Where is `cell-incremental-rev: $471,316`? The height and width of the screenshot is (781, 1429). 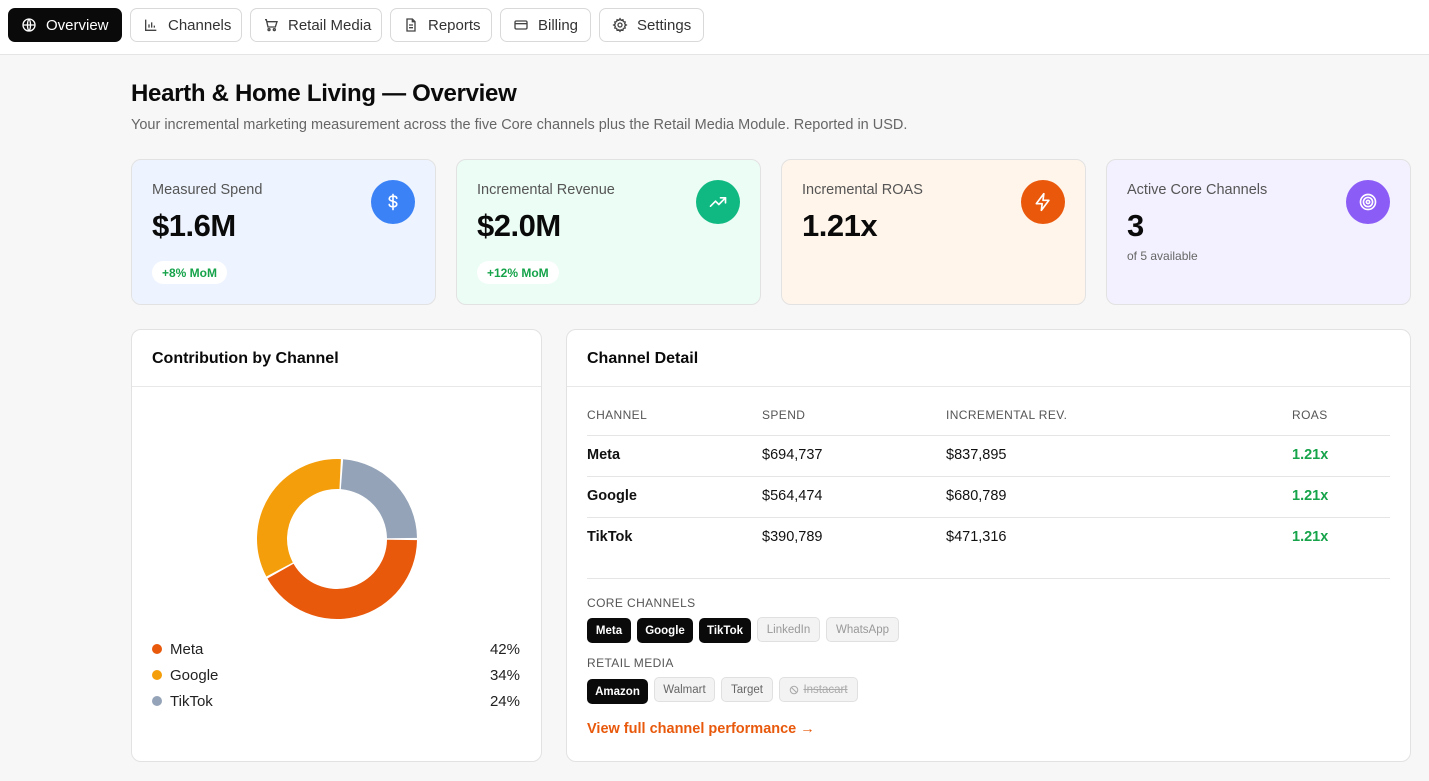
cell-incremental-rev: $471,316 is located at coordinates (976, 537).